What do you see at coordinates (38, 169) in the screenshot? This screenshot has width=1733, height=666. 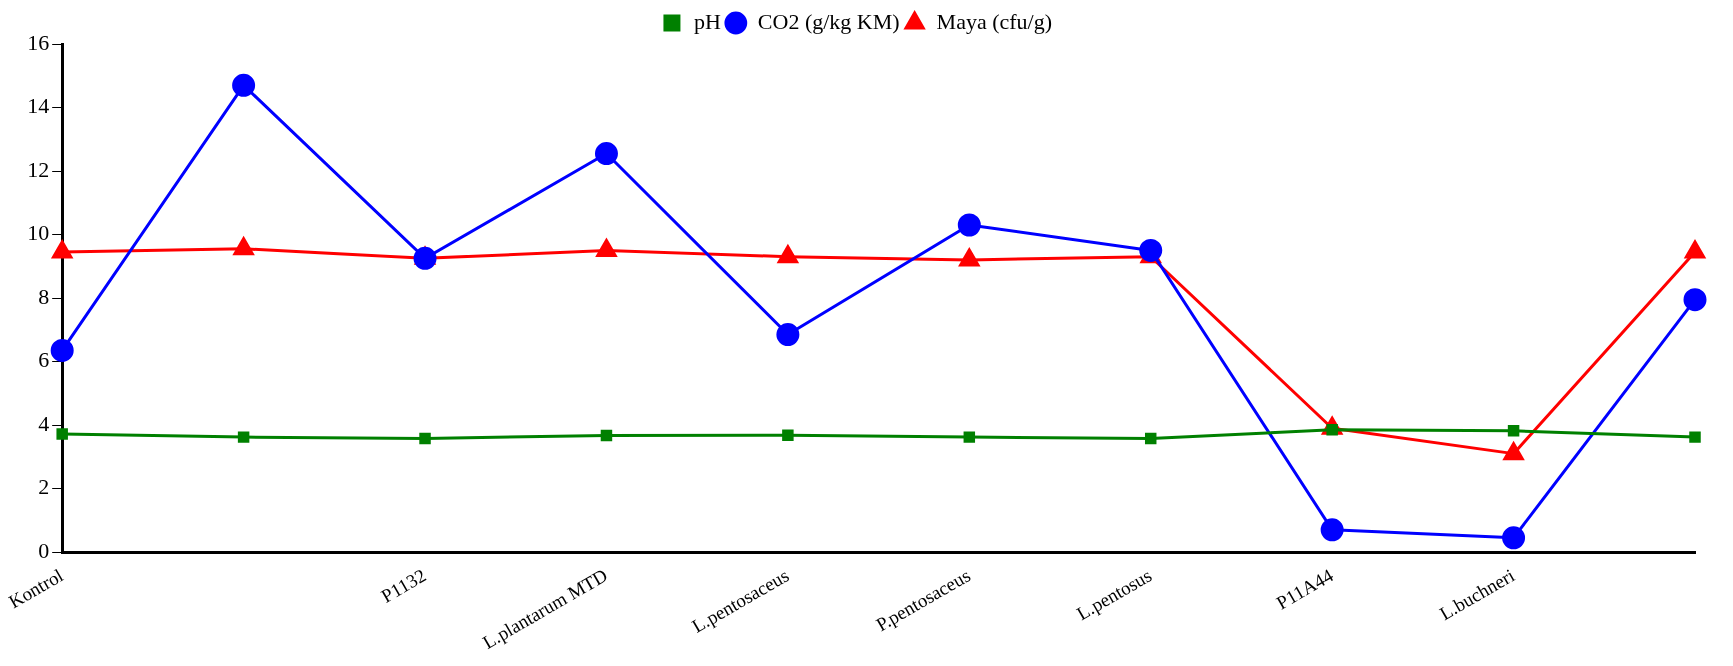 I see `y-tick-label: 12` at bounding box center [38, 169].